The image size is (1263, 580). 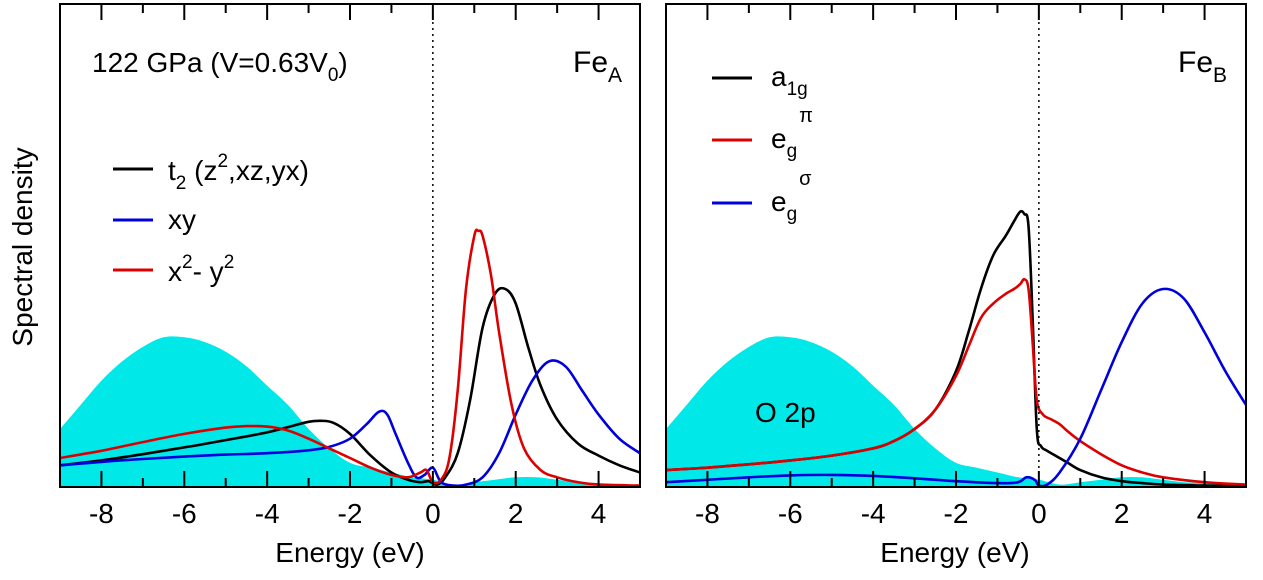 I want to click on pressure-annotation: 122 GPa (V=0.63V0), so click(x=220, y=66).